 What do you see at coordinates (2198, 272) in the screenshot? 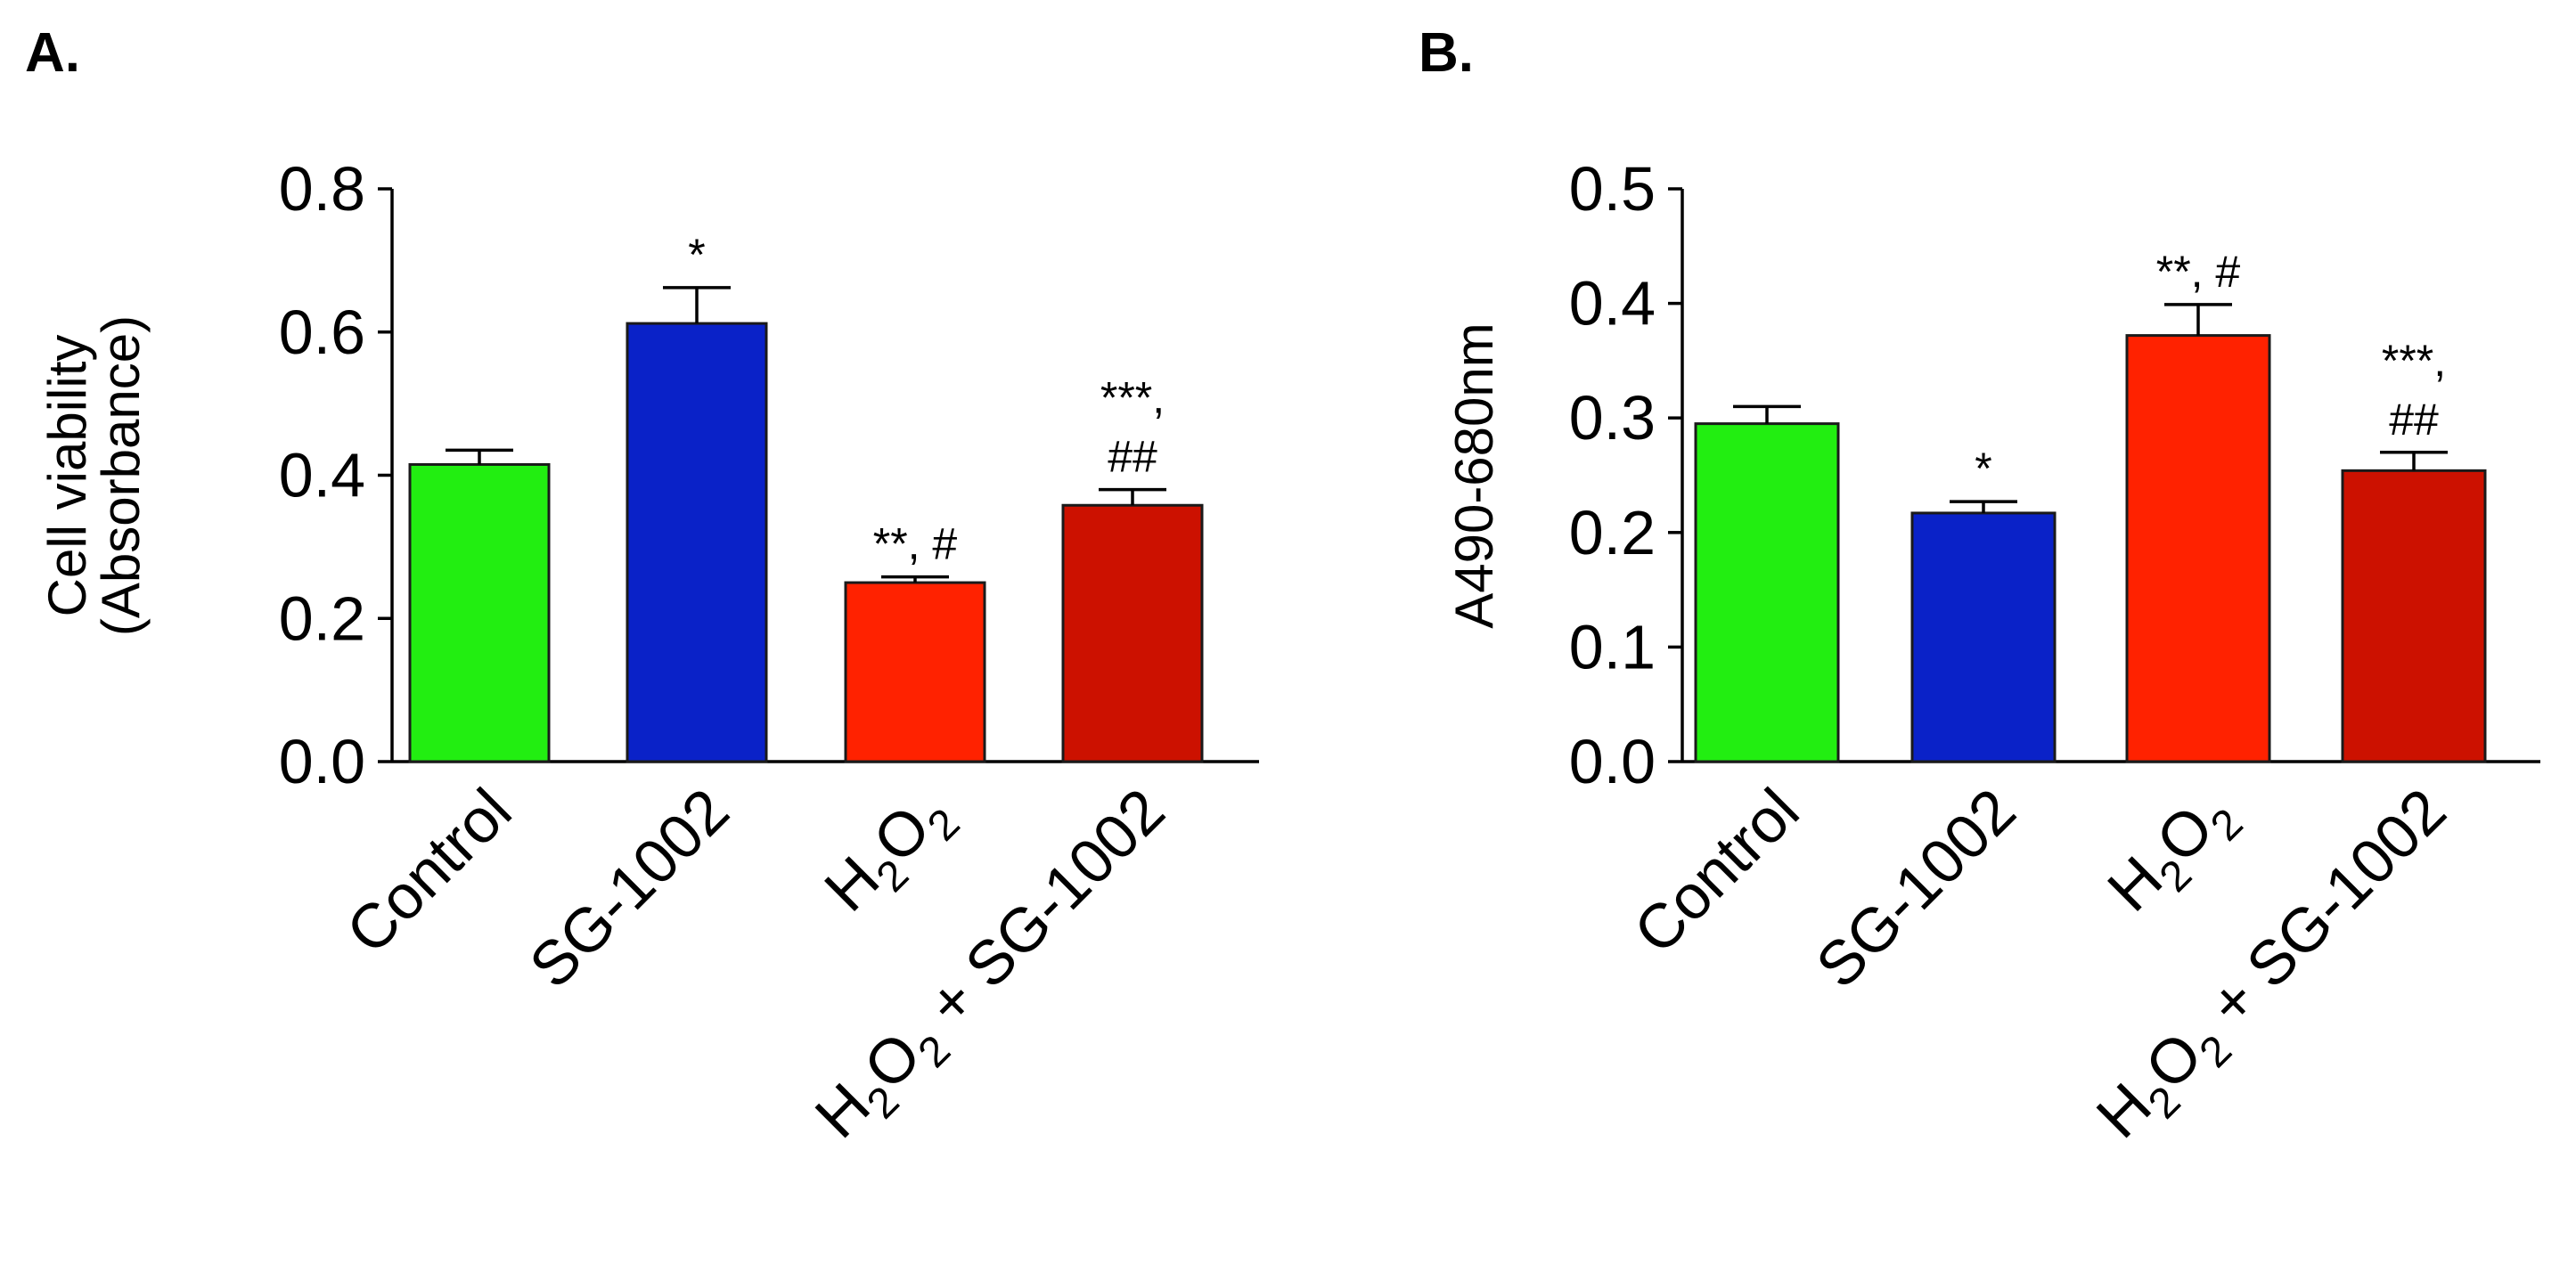
I see `panel-b-significance-label: **, #` at bounding box center [2198, 272].